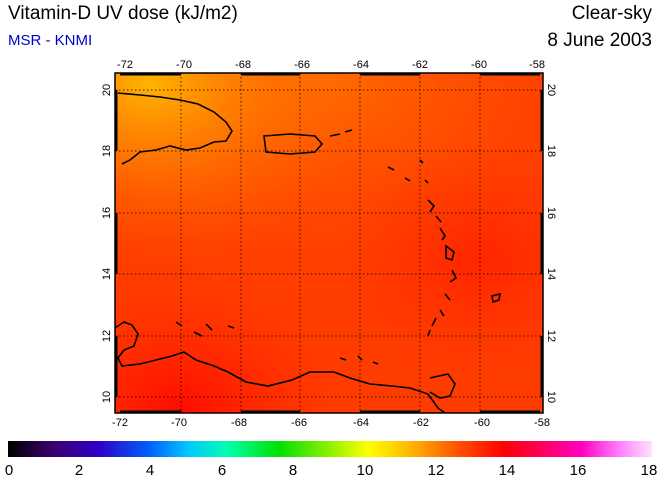 The width and height of the screenshot is (665, 480). I want to click on lon-tick-bottom: -58, so click(542, 423).